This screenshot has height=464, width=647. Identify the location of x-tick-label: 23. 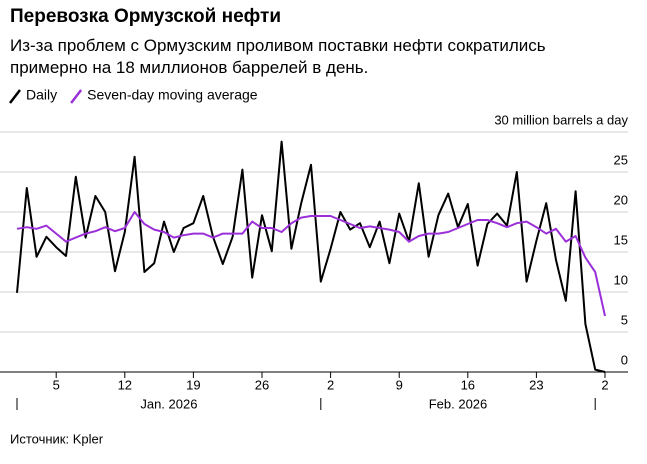
(536, 384).